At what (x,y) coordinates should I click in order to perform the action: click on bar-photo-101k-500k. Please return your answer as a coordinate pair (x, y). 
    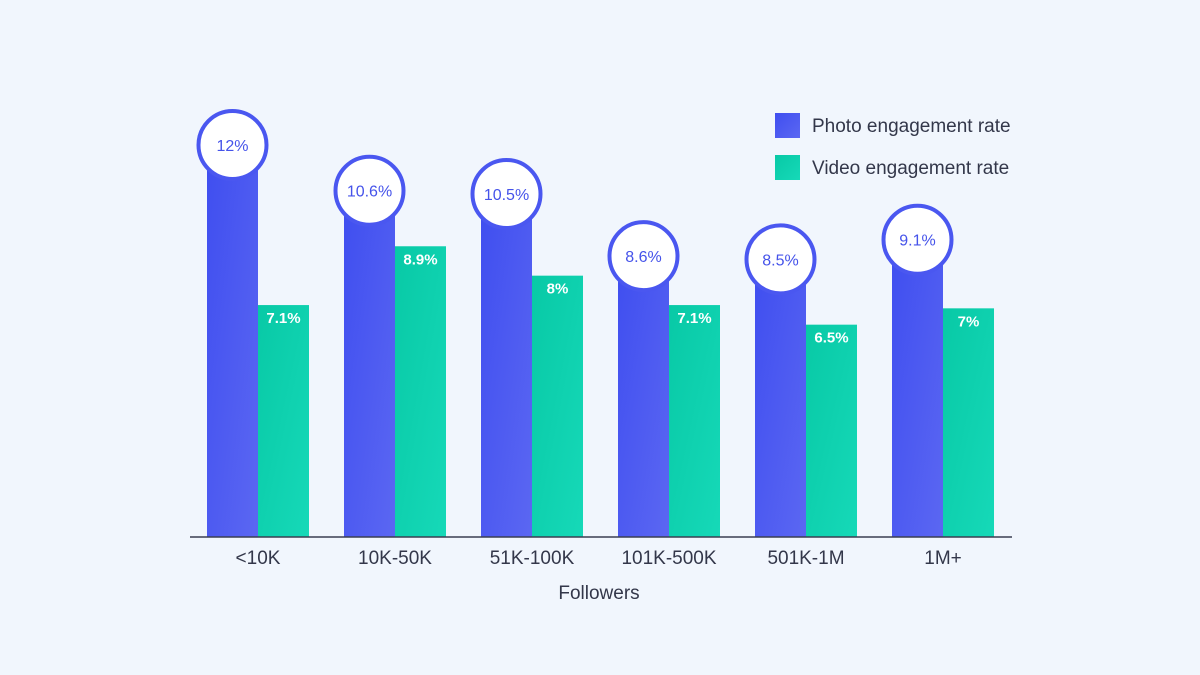
    Looking at the image, I should click on (643, 396).